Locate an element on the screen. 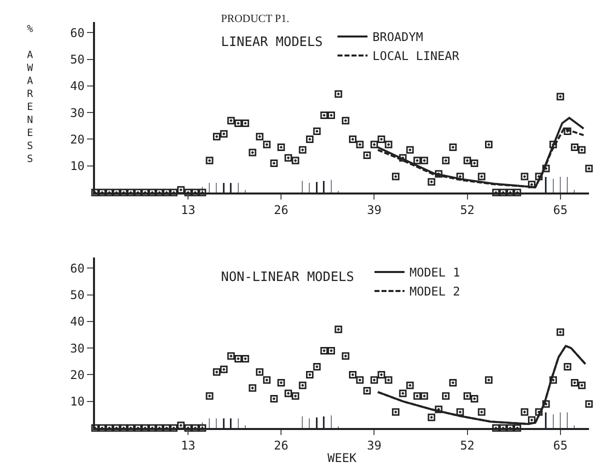 Image resolution: width=614 pixels, height=475 pixels. annotation: PRODUCT P1. is located at coordinates (255, 19).